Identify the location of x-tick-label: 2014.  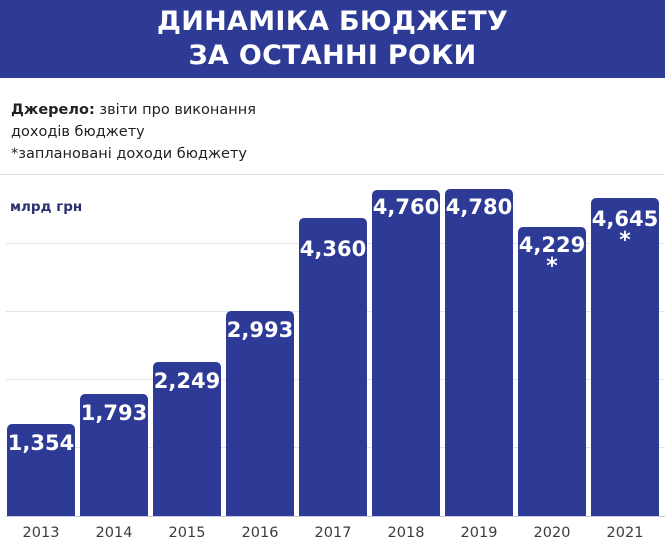
(114, 533).